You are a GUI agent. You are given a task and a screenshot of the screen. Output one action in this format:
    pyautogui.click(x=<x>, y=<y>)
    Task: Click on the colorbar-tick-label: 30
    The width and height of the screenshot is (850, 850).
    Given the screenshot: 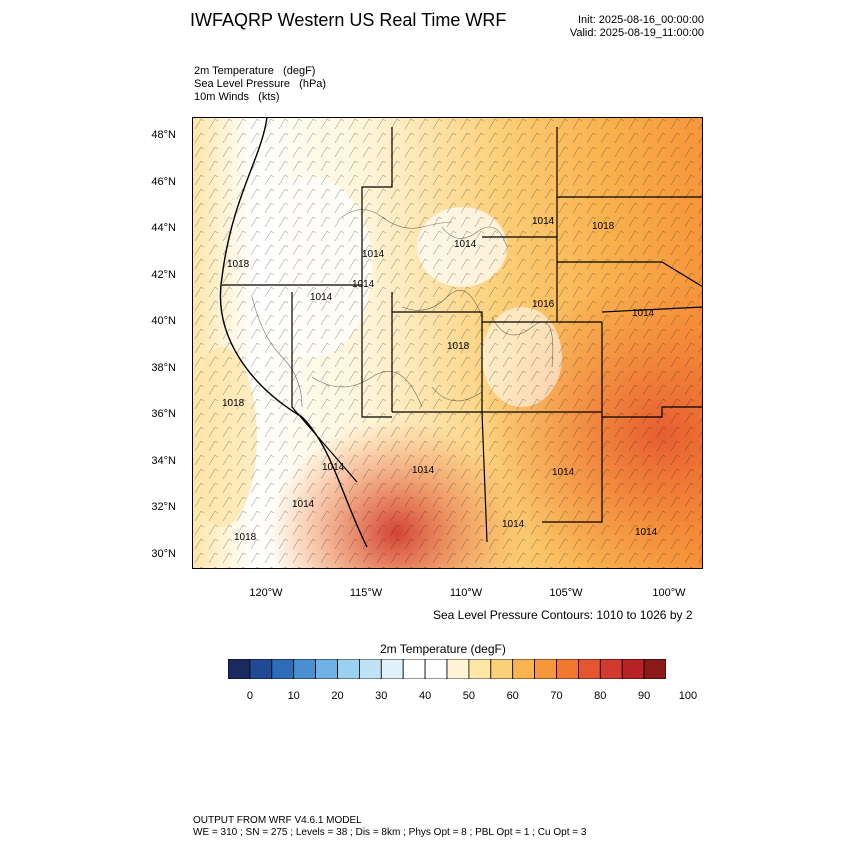 What is the action you would take?
    pyautogui.click(x=381, y=696)
    